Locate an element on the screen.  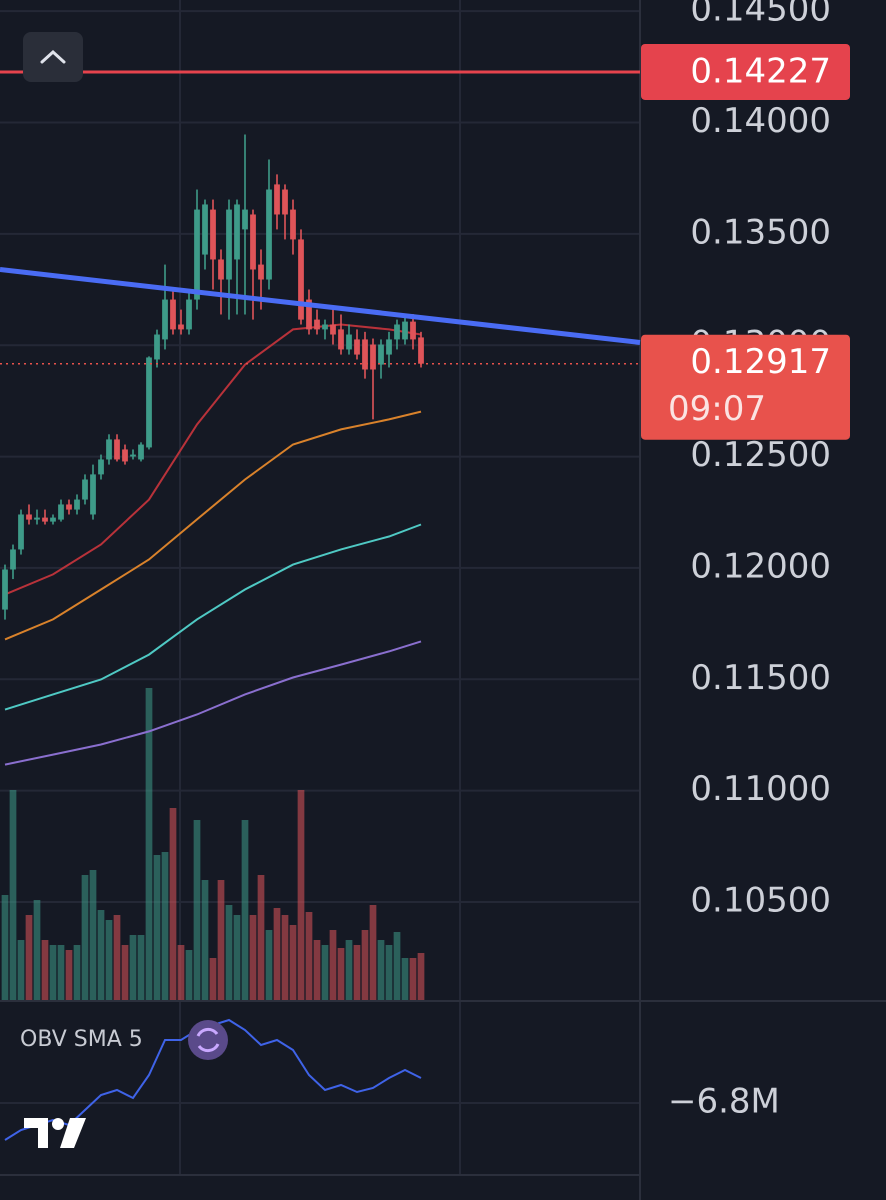
last-price-label: 0.12917 is located at coordinates (760, 362).